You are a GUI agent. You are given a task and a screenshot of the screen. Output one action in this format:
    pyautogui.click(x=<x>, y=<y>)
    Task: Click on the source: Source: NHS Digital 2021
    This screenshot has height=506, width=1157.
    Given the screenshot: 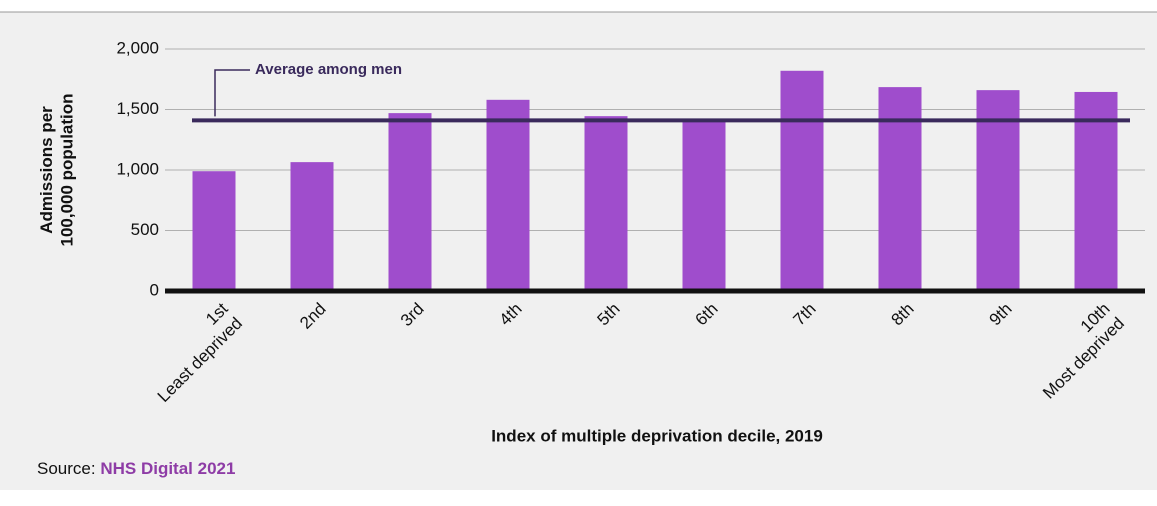 What is the action you would take?
    pyautogui.click(x=136, y=468)
    